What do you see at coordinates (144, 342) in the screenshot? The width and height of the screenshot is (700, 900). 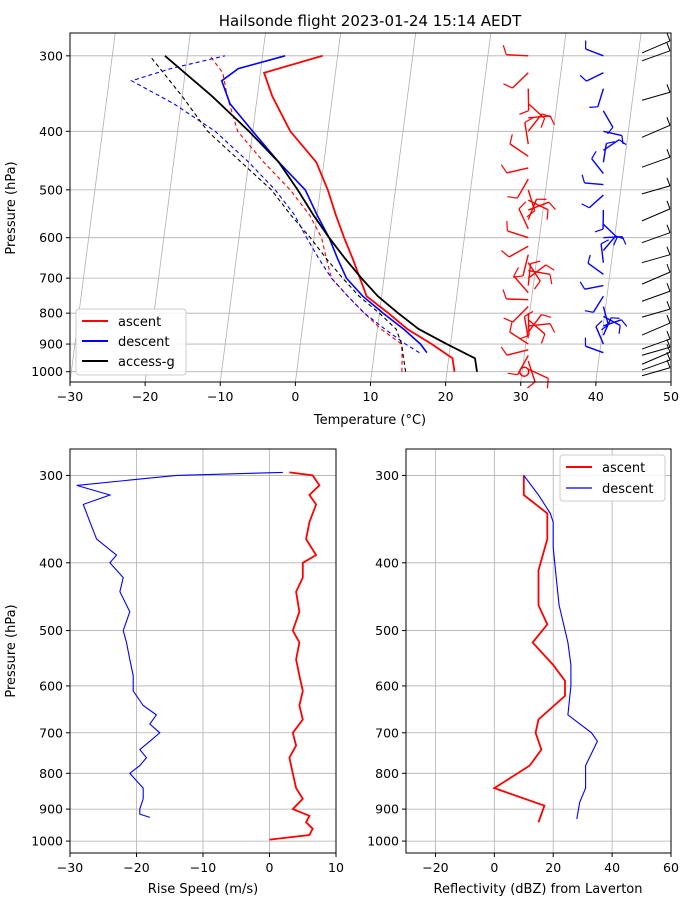 I see `legend-descent: descent` at bounding box center [144, 342].